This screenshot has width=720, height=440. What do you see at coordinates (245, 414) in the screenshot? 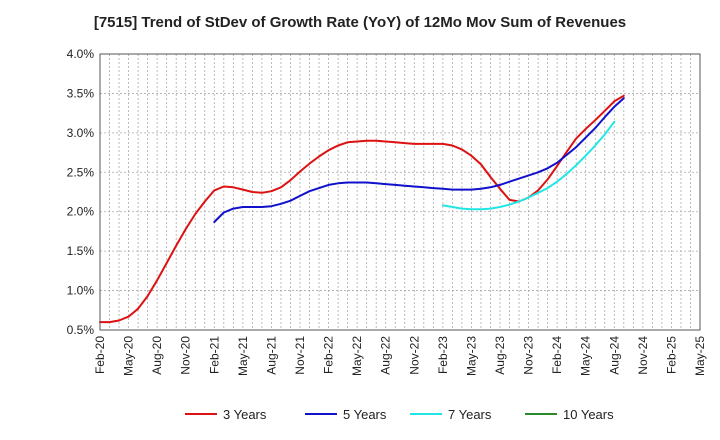
I see `legend-label-3-years: 3 Years` at bounding box center [245, 414].